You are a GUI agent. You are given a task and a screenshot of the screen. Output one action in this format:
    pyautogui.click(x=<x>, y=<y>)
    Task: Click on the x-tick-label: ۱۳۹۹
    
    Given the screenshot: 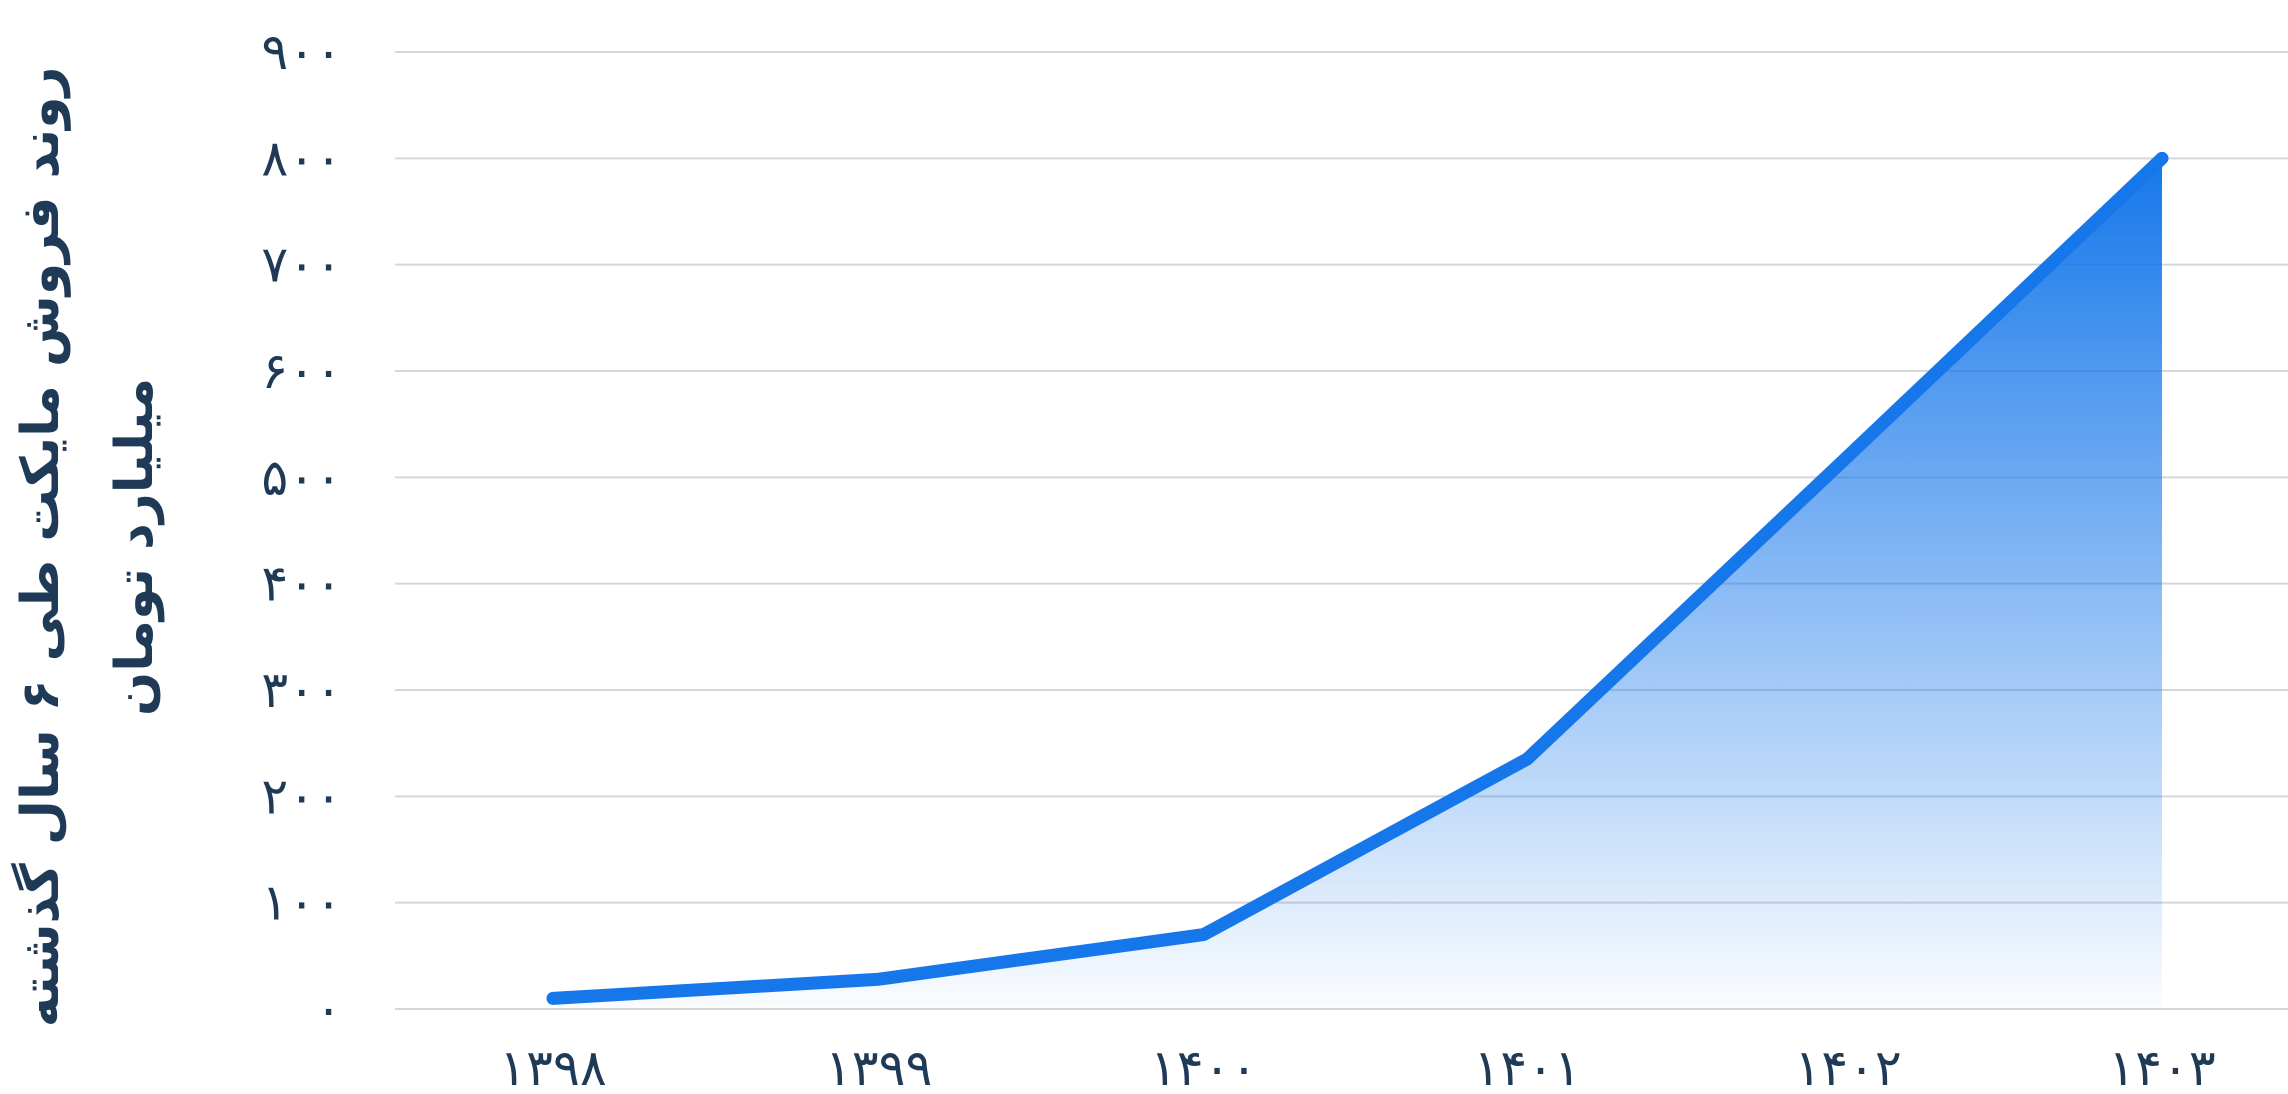 What is the action you would take?
    pyautogui.click(x=878, y=1066)
    